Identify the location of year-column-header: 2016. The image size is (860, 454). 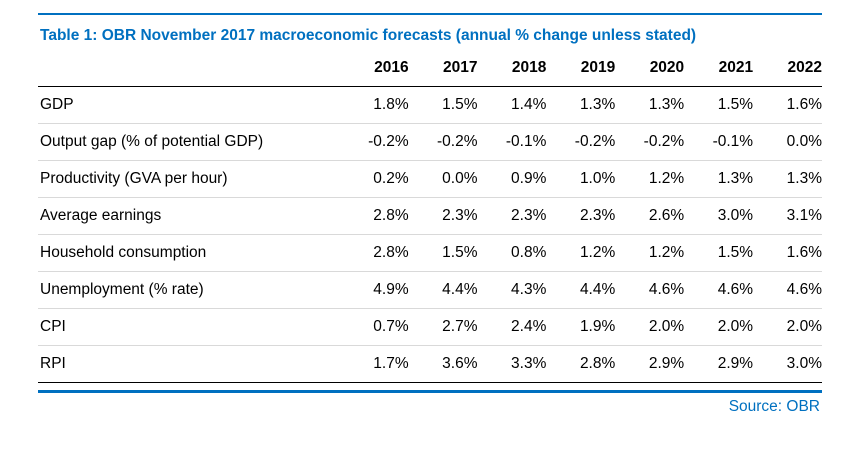
(374, 71).